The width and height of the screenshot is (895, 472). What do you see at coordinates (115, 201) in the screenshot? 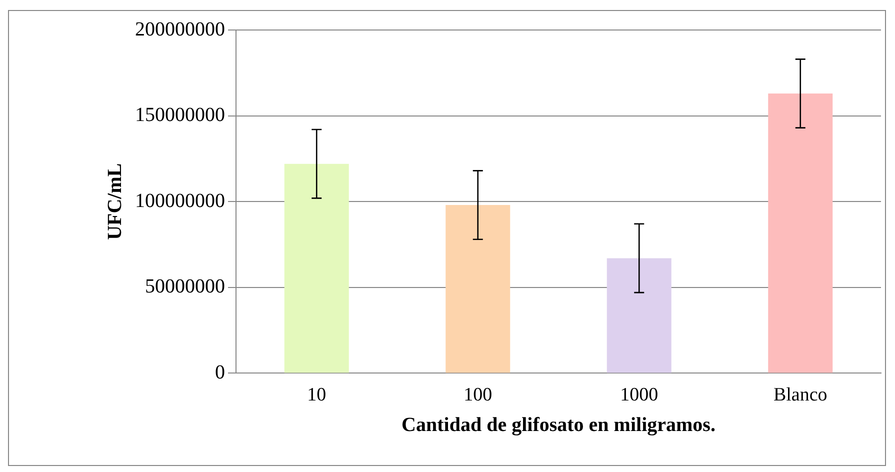
I see `y-axis-title: UFC/mL` at bounding box center [115, 201].